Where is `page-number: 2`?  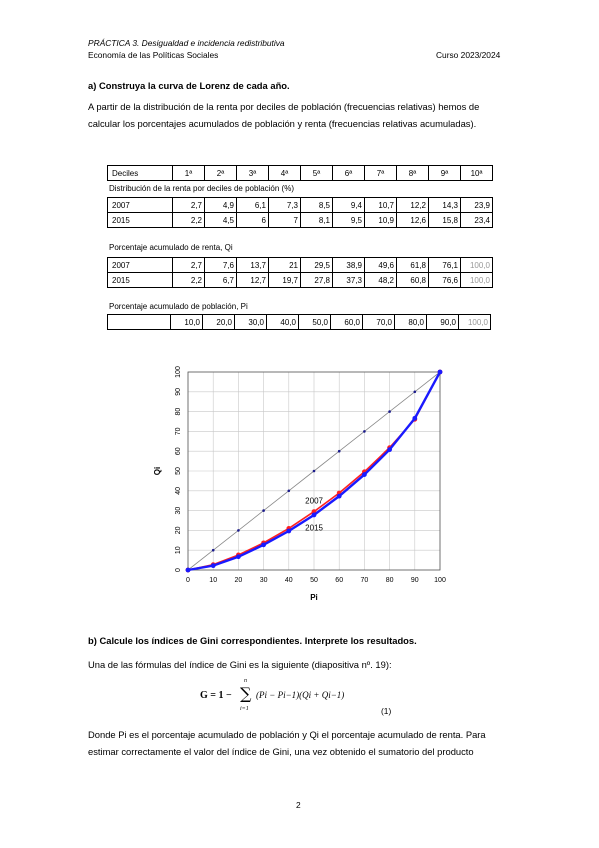 page-number: 2 is located at coordinates (298, 805).